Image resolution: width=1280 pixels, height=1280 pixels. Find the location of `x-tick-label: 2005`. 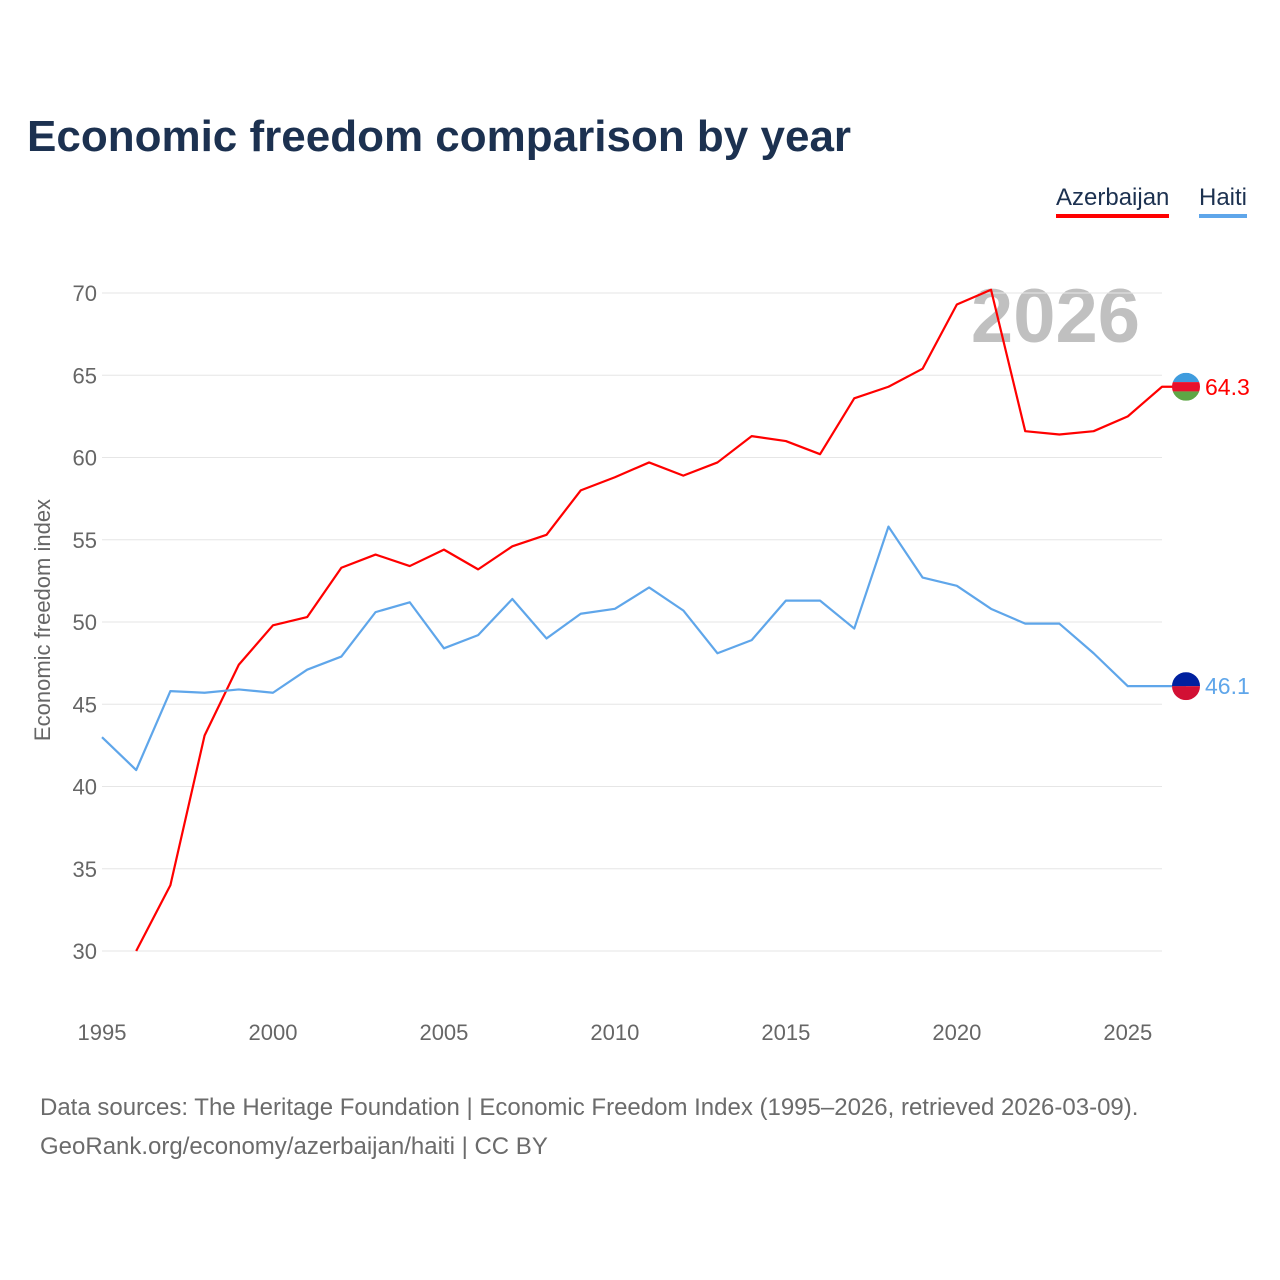

x-tick-label: 2005 is located at coordinates (443, 1032).